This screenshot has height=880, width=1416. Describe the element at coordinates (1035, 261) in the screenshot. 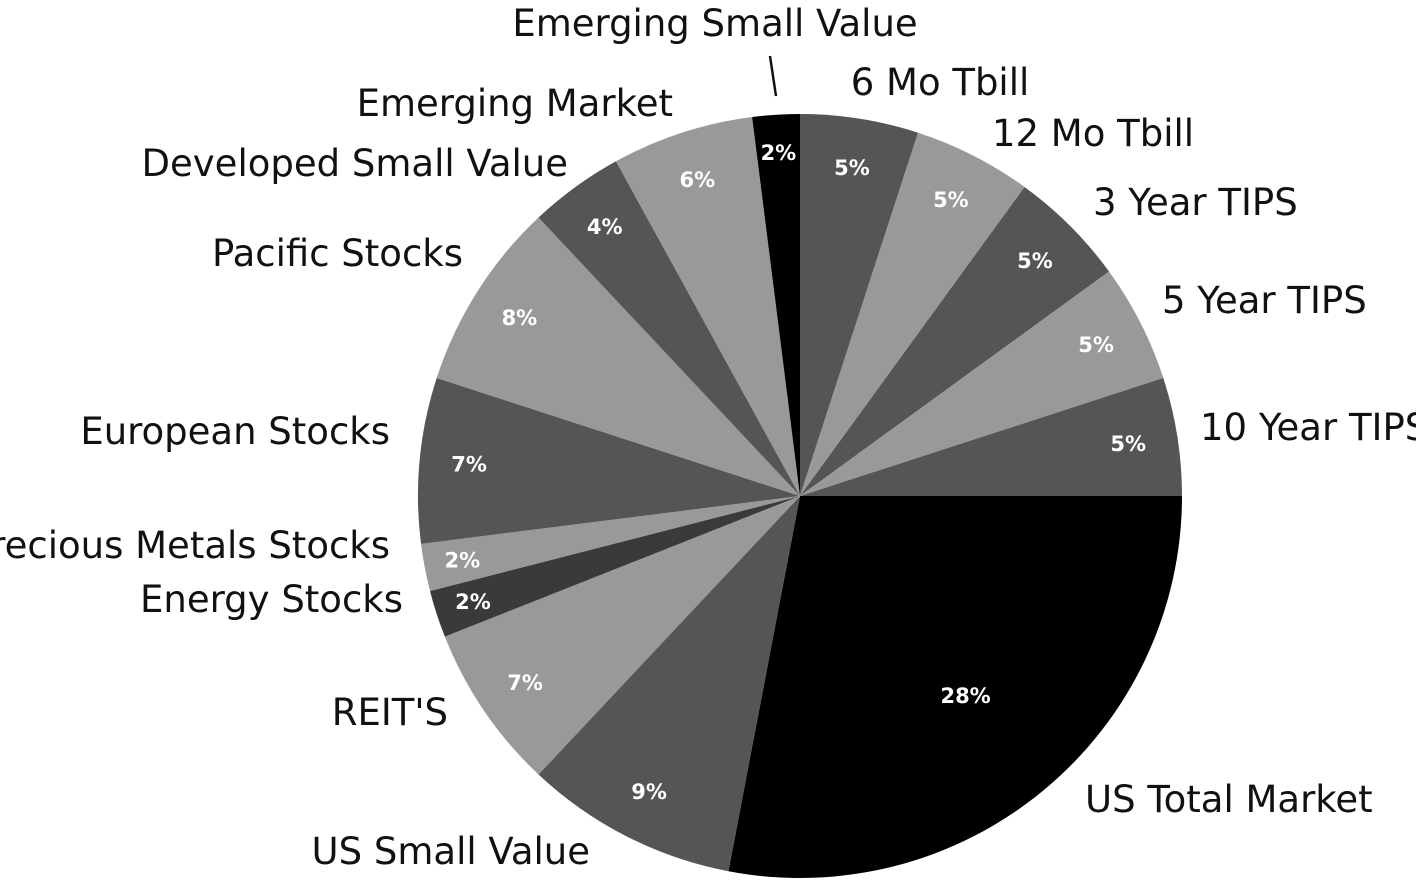

I see `percent-label-3-year-tips: 5%` at that location.